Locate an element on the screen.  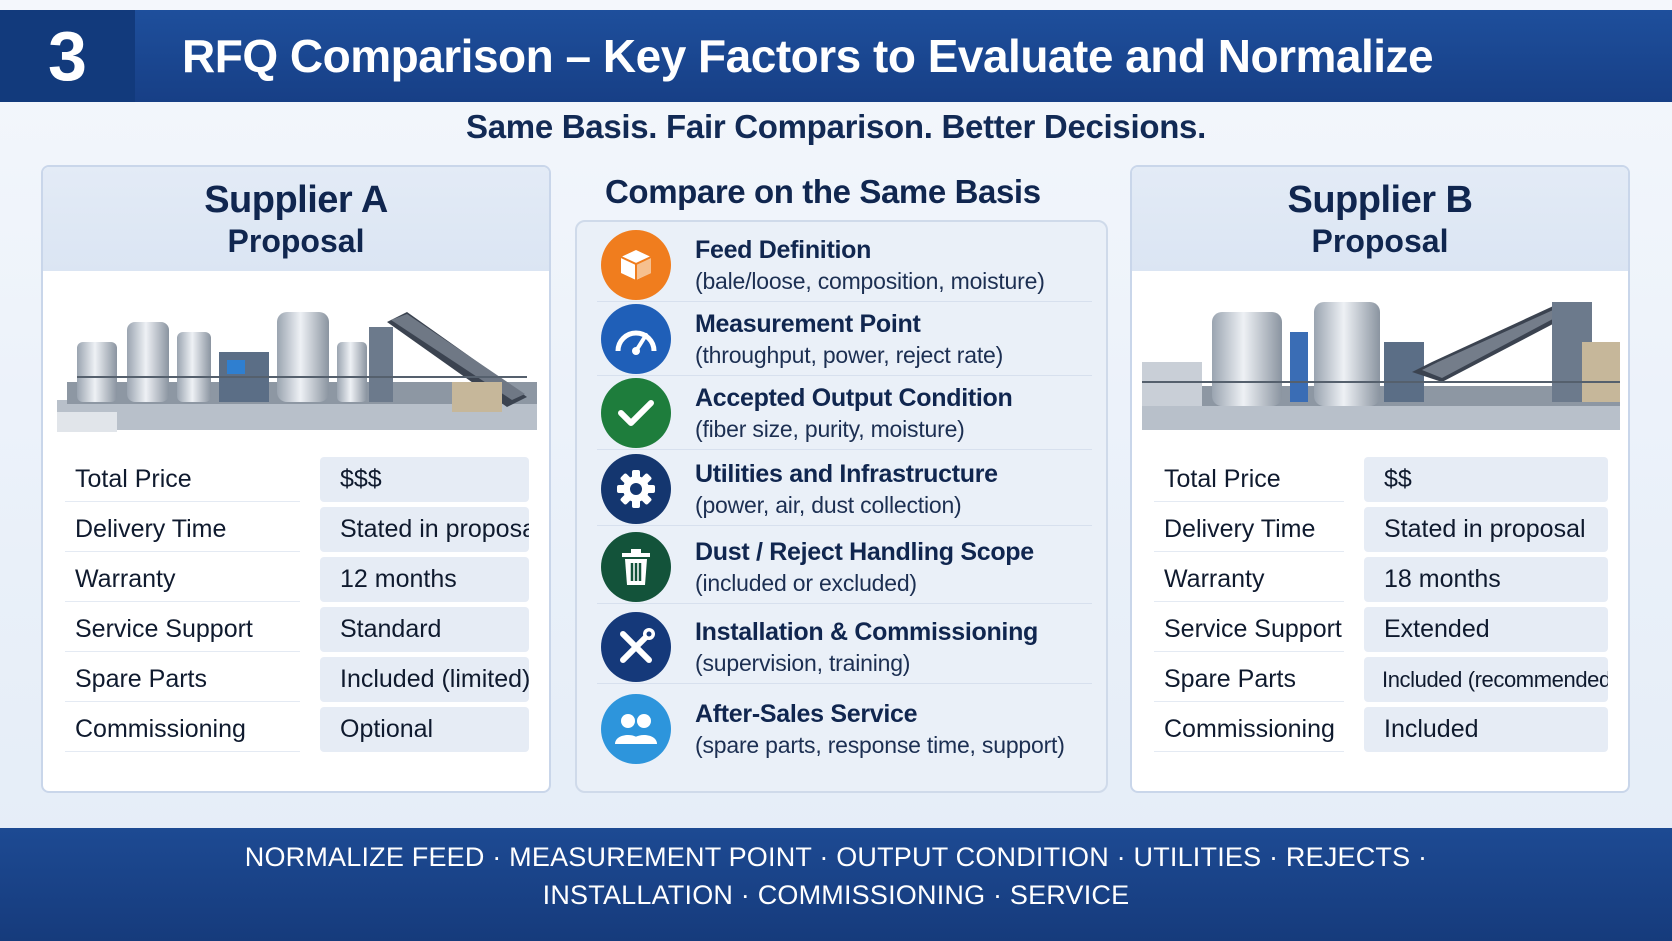
row-value: Optional is located at coordinates (424, 729).